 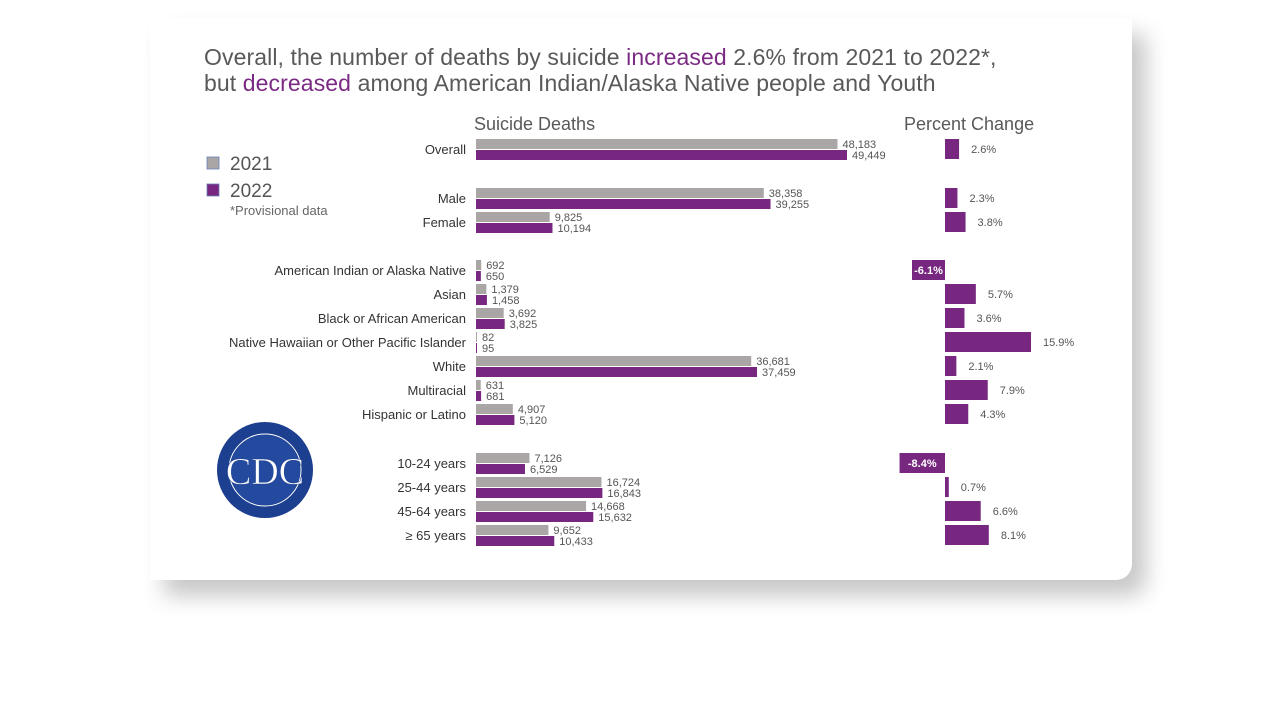 I want to click on value-label-2022: 16,843, so click(x=624, y=494).